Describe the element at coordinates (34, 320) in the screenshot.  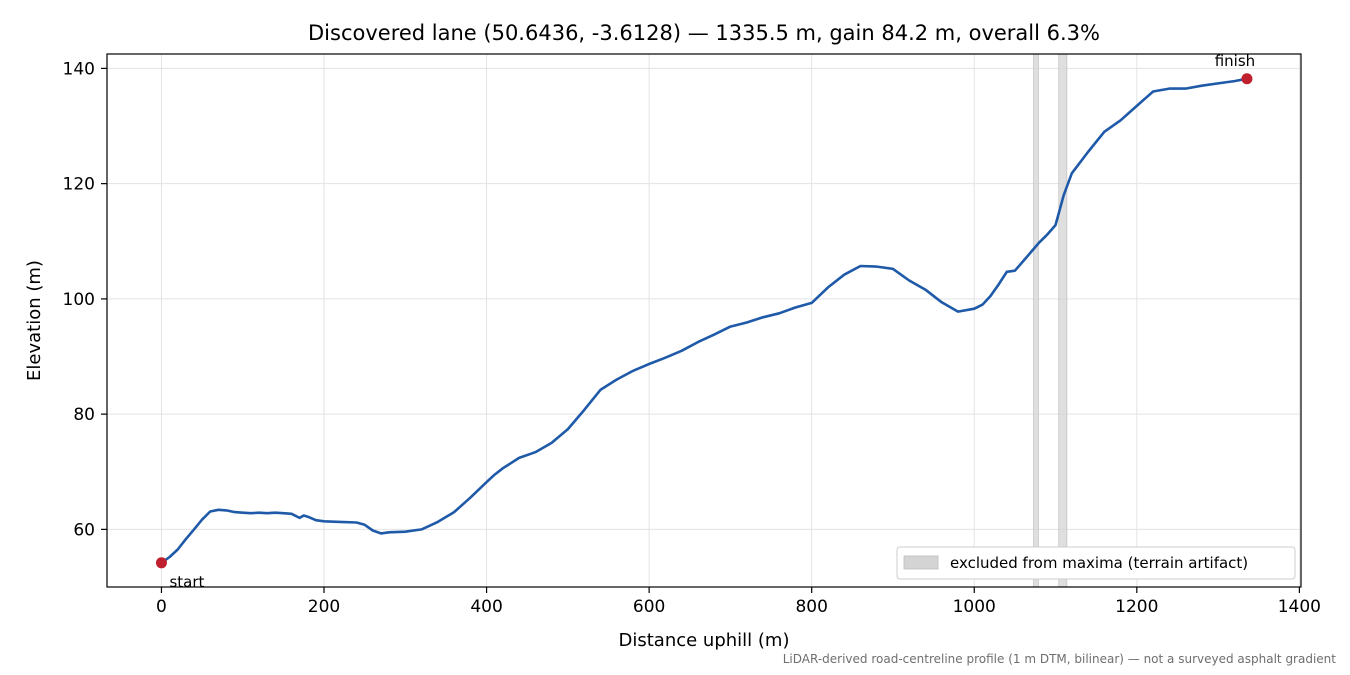
I see `y-axis-label: Elevation (m)` at that location.